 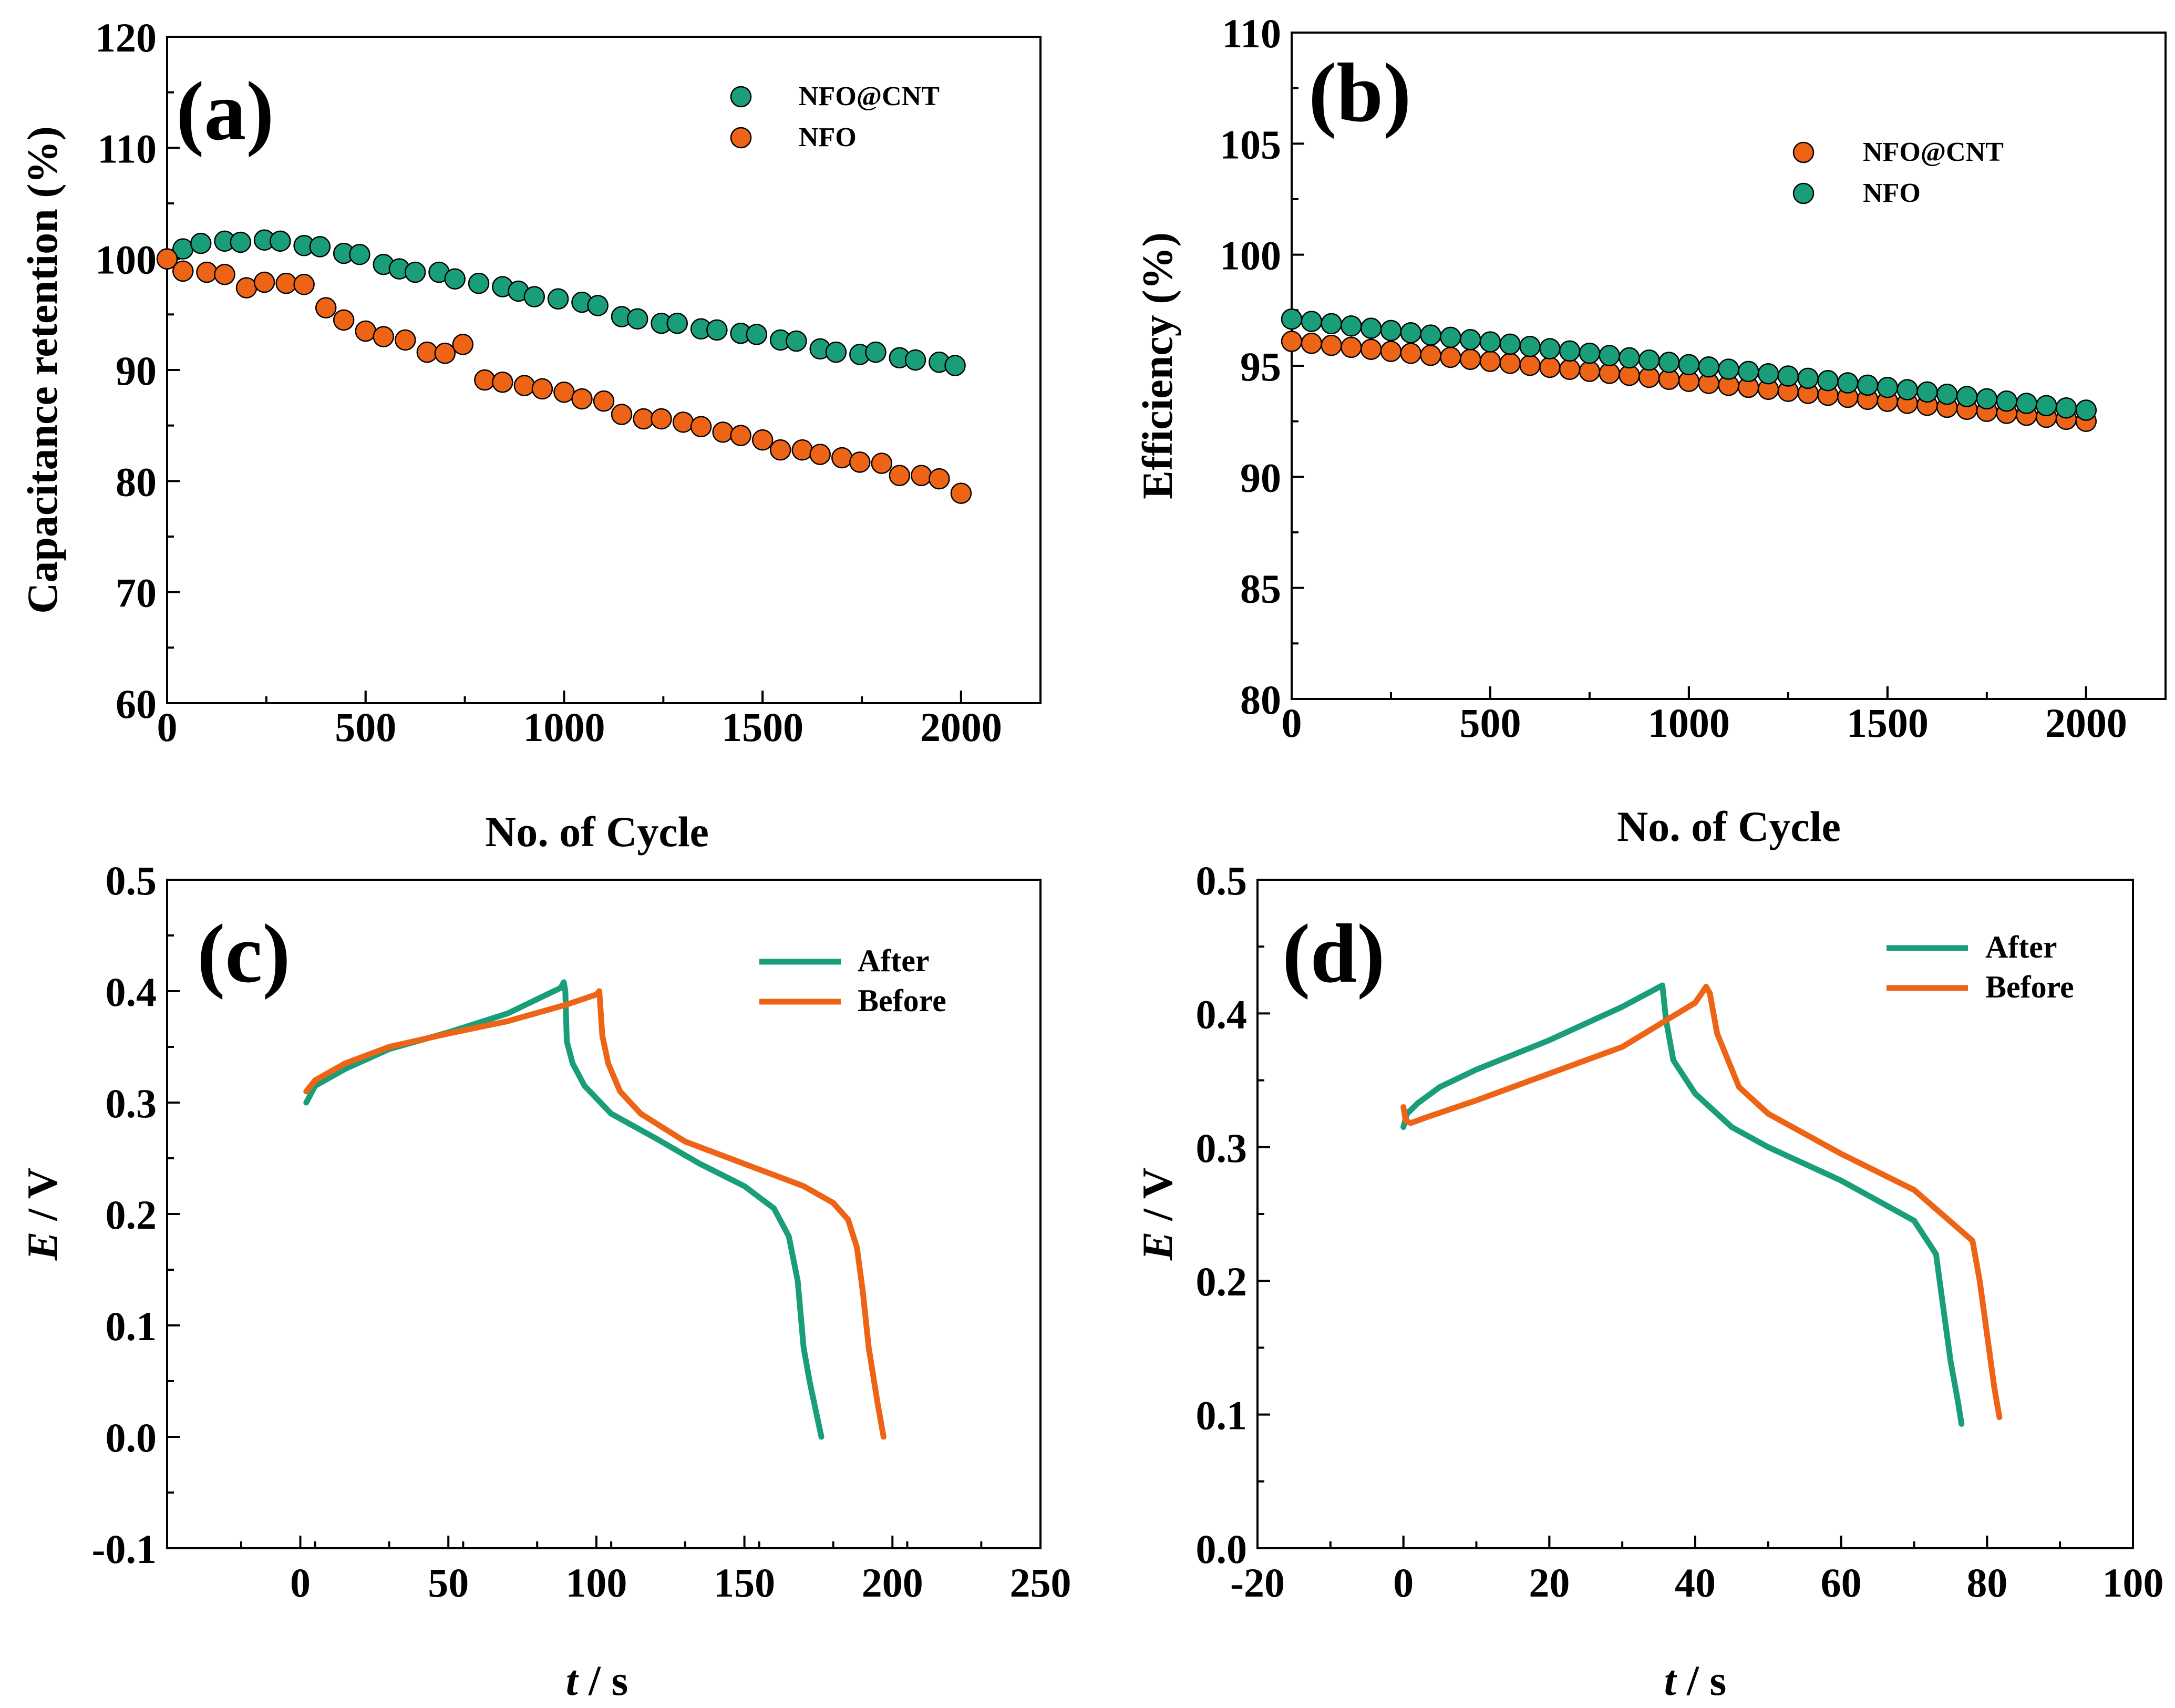 What do you see at coordinates (1682, 1204) in the screenshot?
I see `series-after` at bounding box center [1682, 1204].